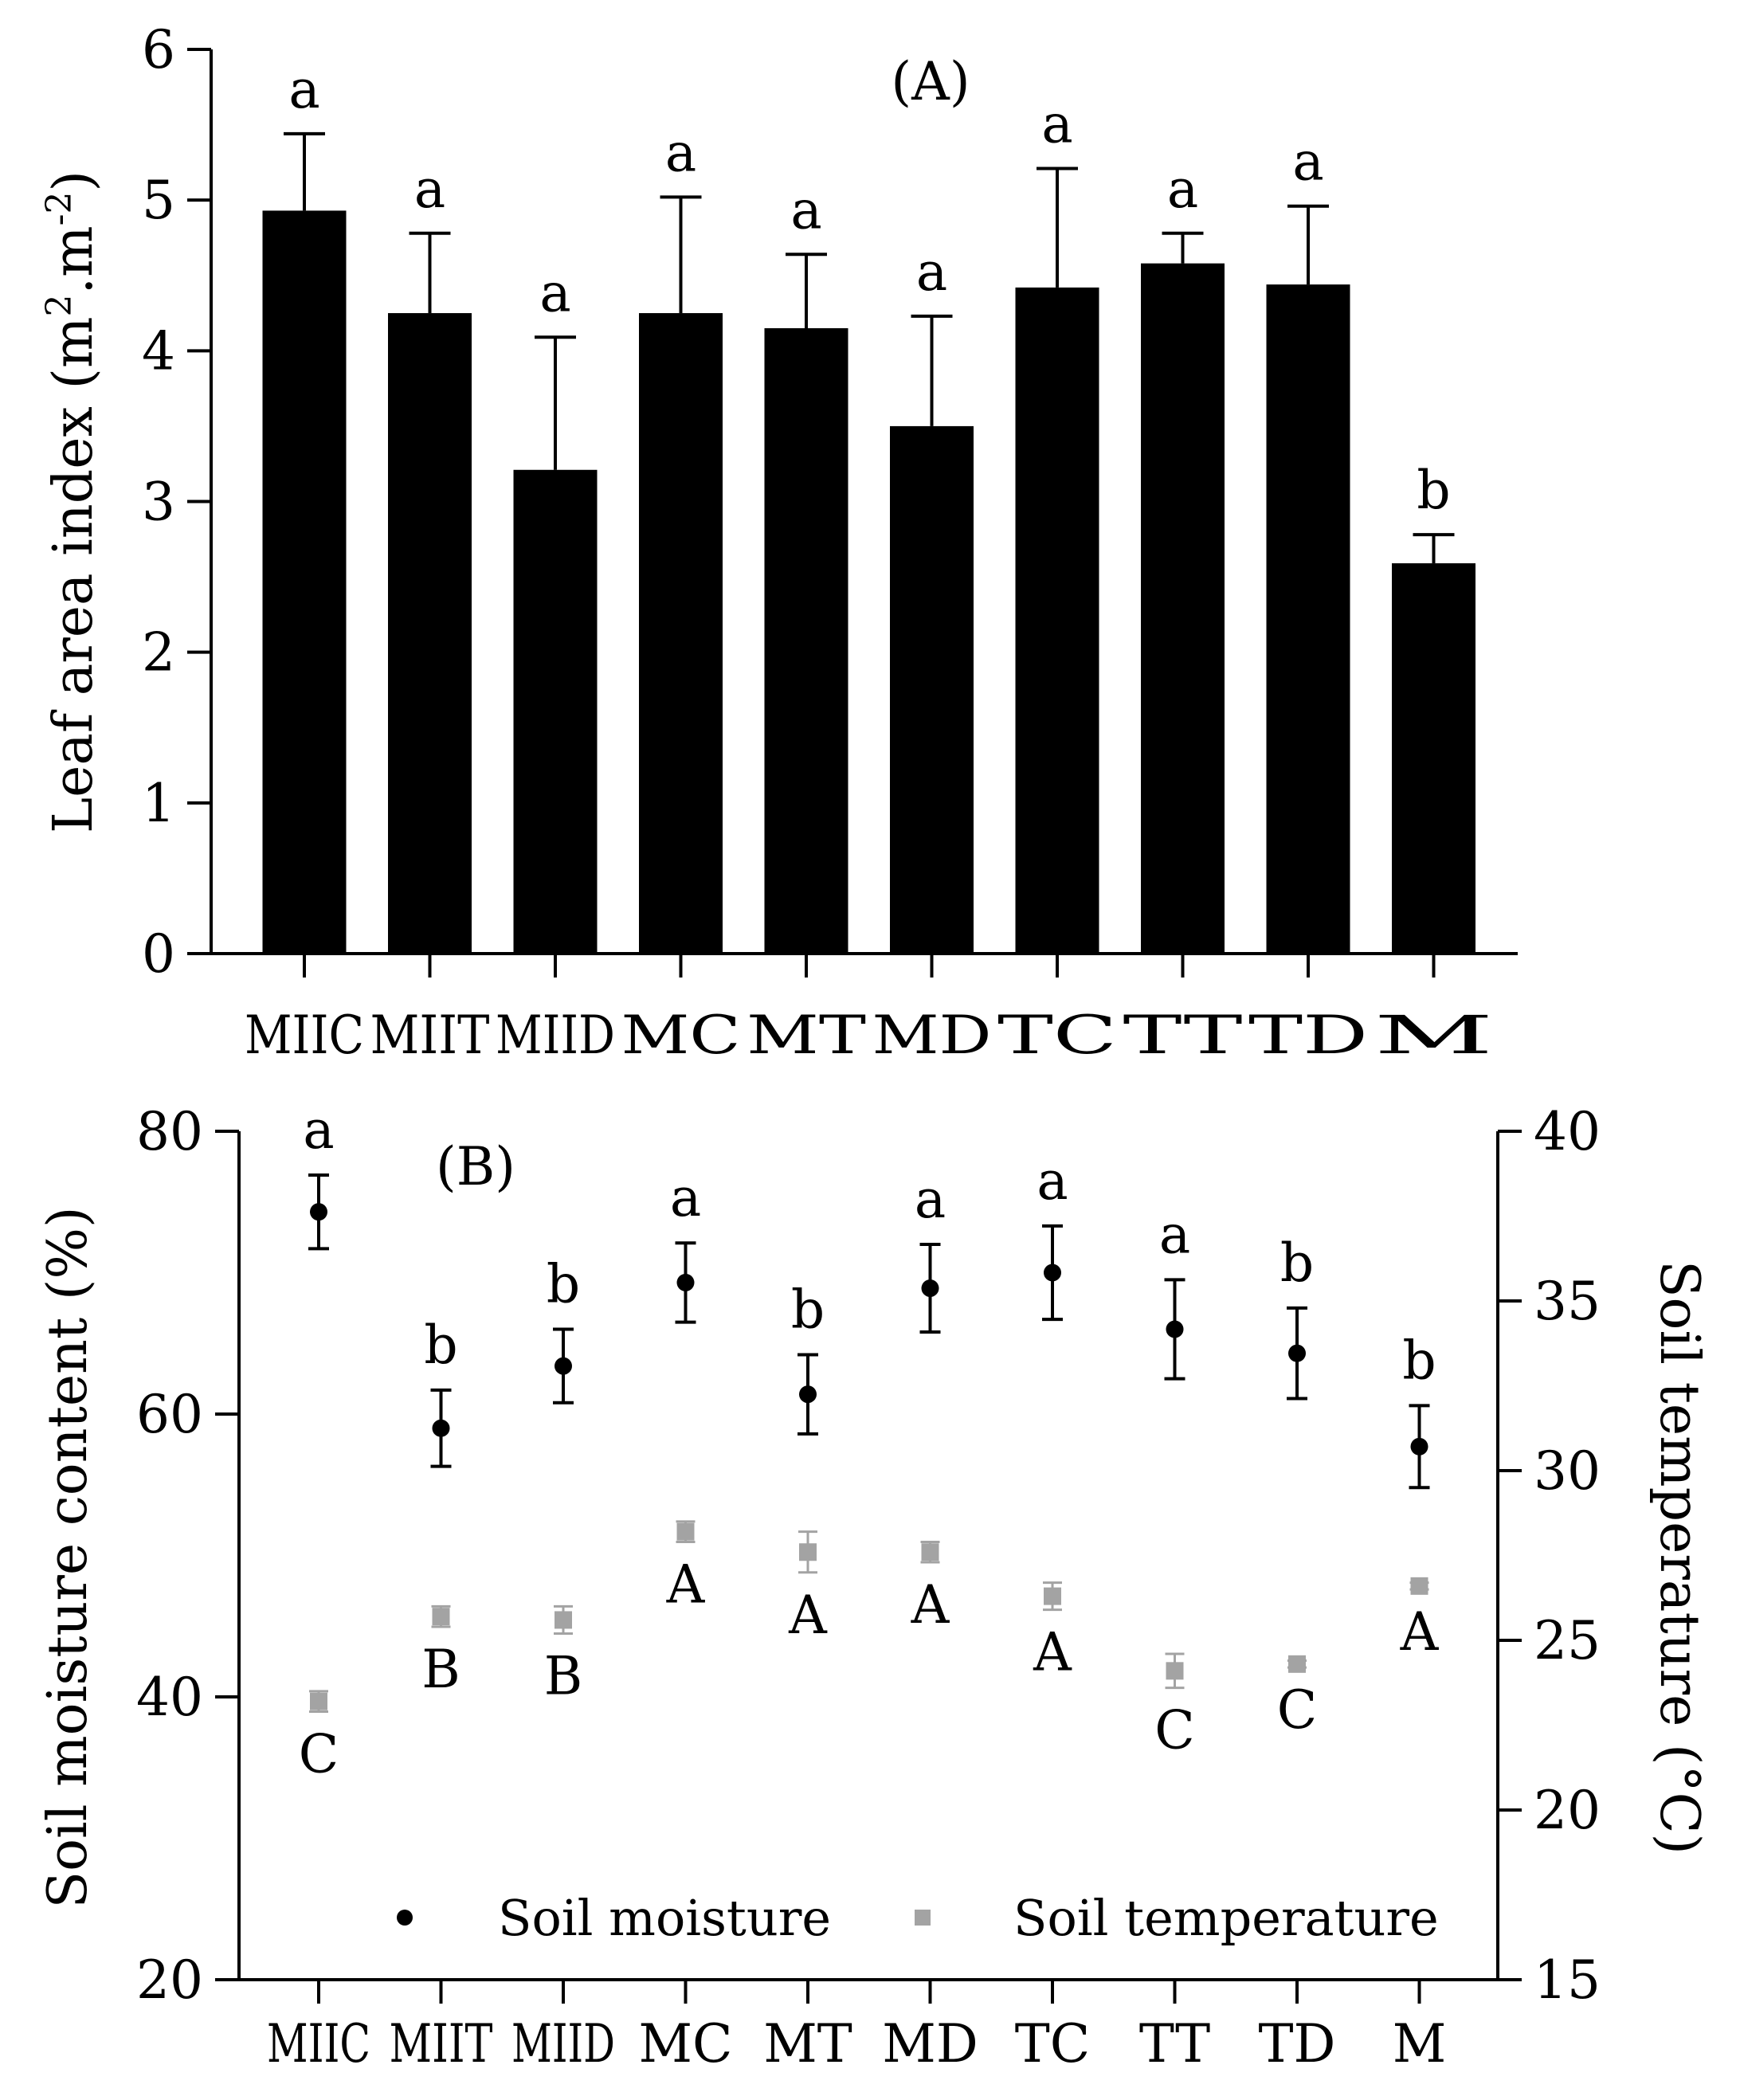 The width and height of the screenshot is (1740, 2100). What do you see at coordinates (1183, 608) in the screenshot?
I see `panel-a-bar-tt` at bounding box center [1183, 608].